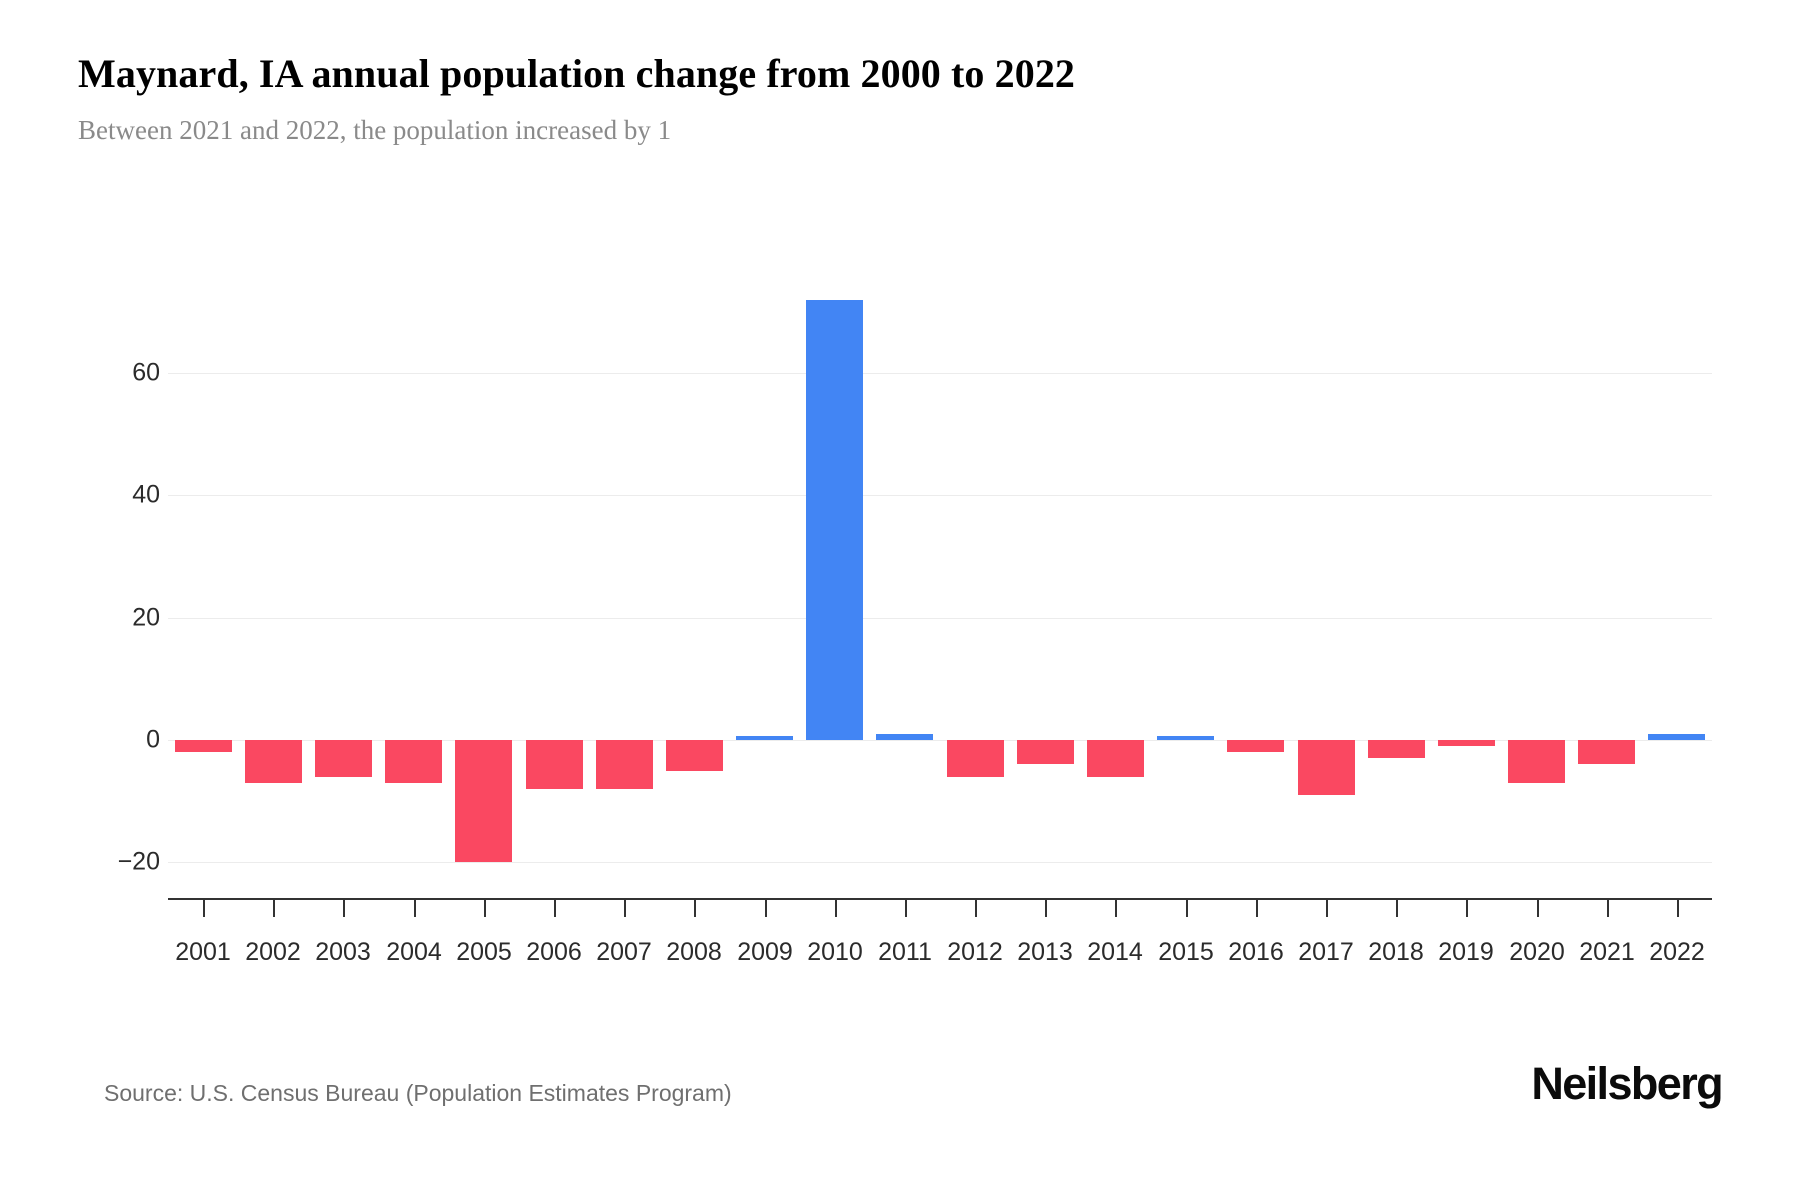 The width and height of the screenshot is (1800, 1200). What do you see at coordinates (765, 952) in the screenshot?
I see `x-axis-tick-label-2009: 2009` at bounding box center [765, 952].